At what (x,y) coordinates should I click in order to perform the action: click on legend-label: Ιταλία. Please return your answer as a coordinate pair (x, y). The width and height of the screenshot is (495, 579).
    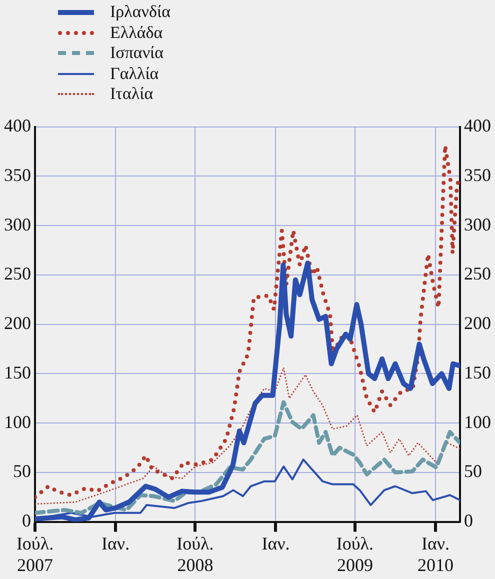
    Looking at the image, I should click on (132, 94).